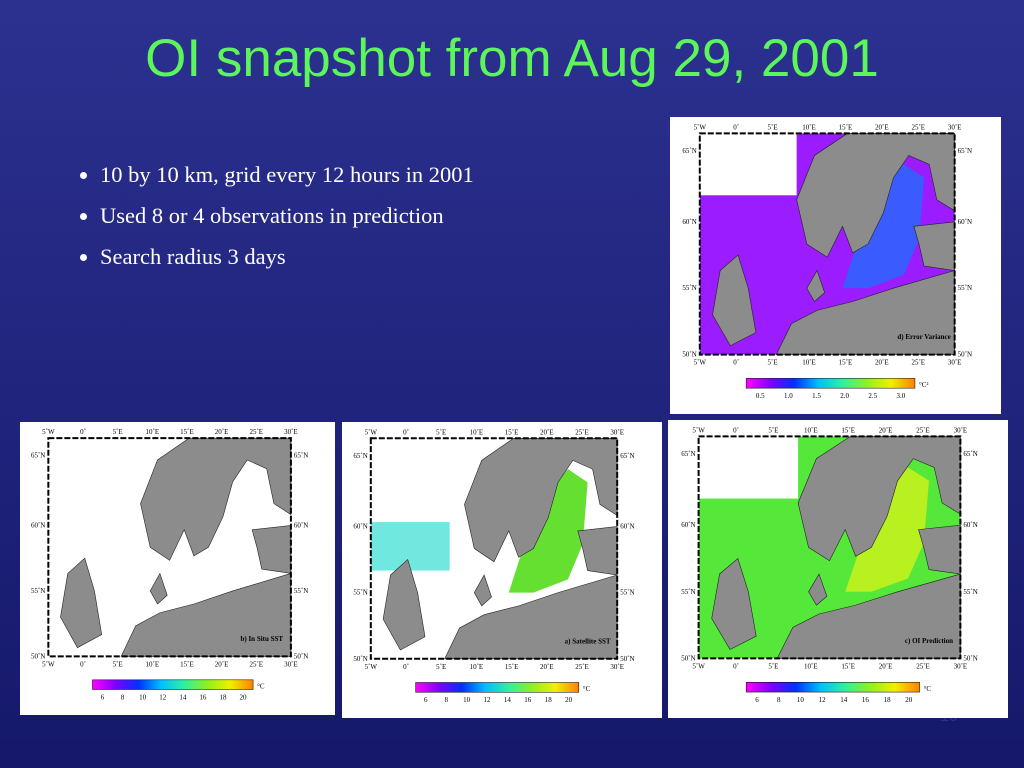  I want to click on colorbar-tick: 1.0, so click(788, 396).